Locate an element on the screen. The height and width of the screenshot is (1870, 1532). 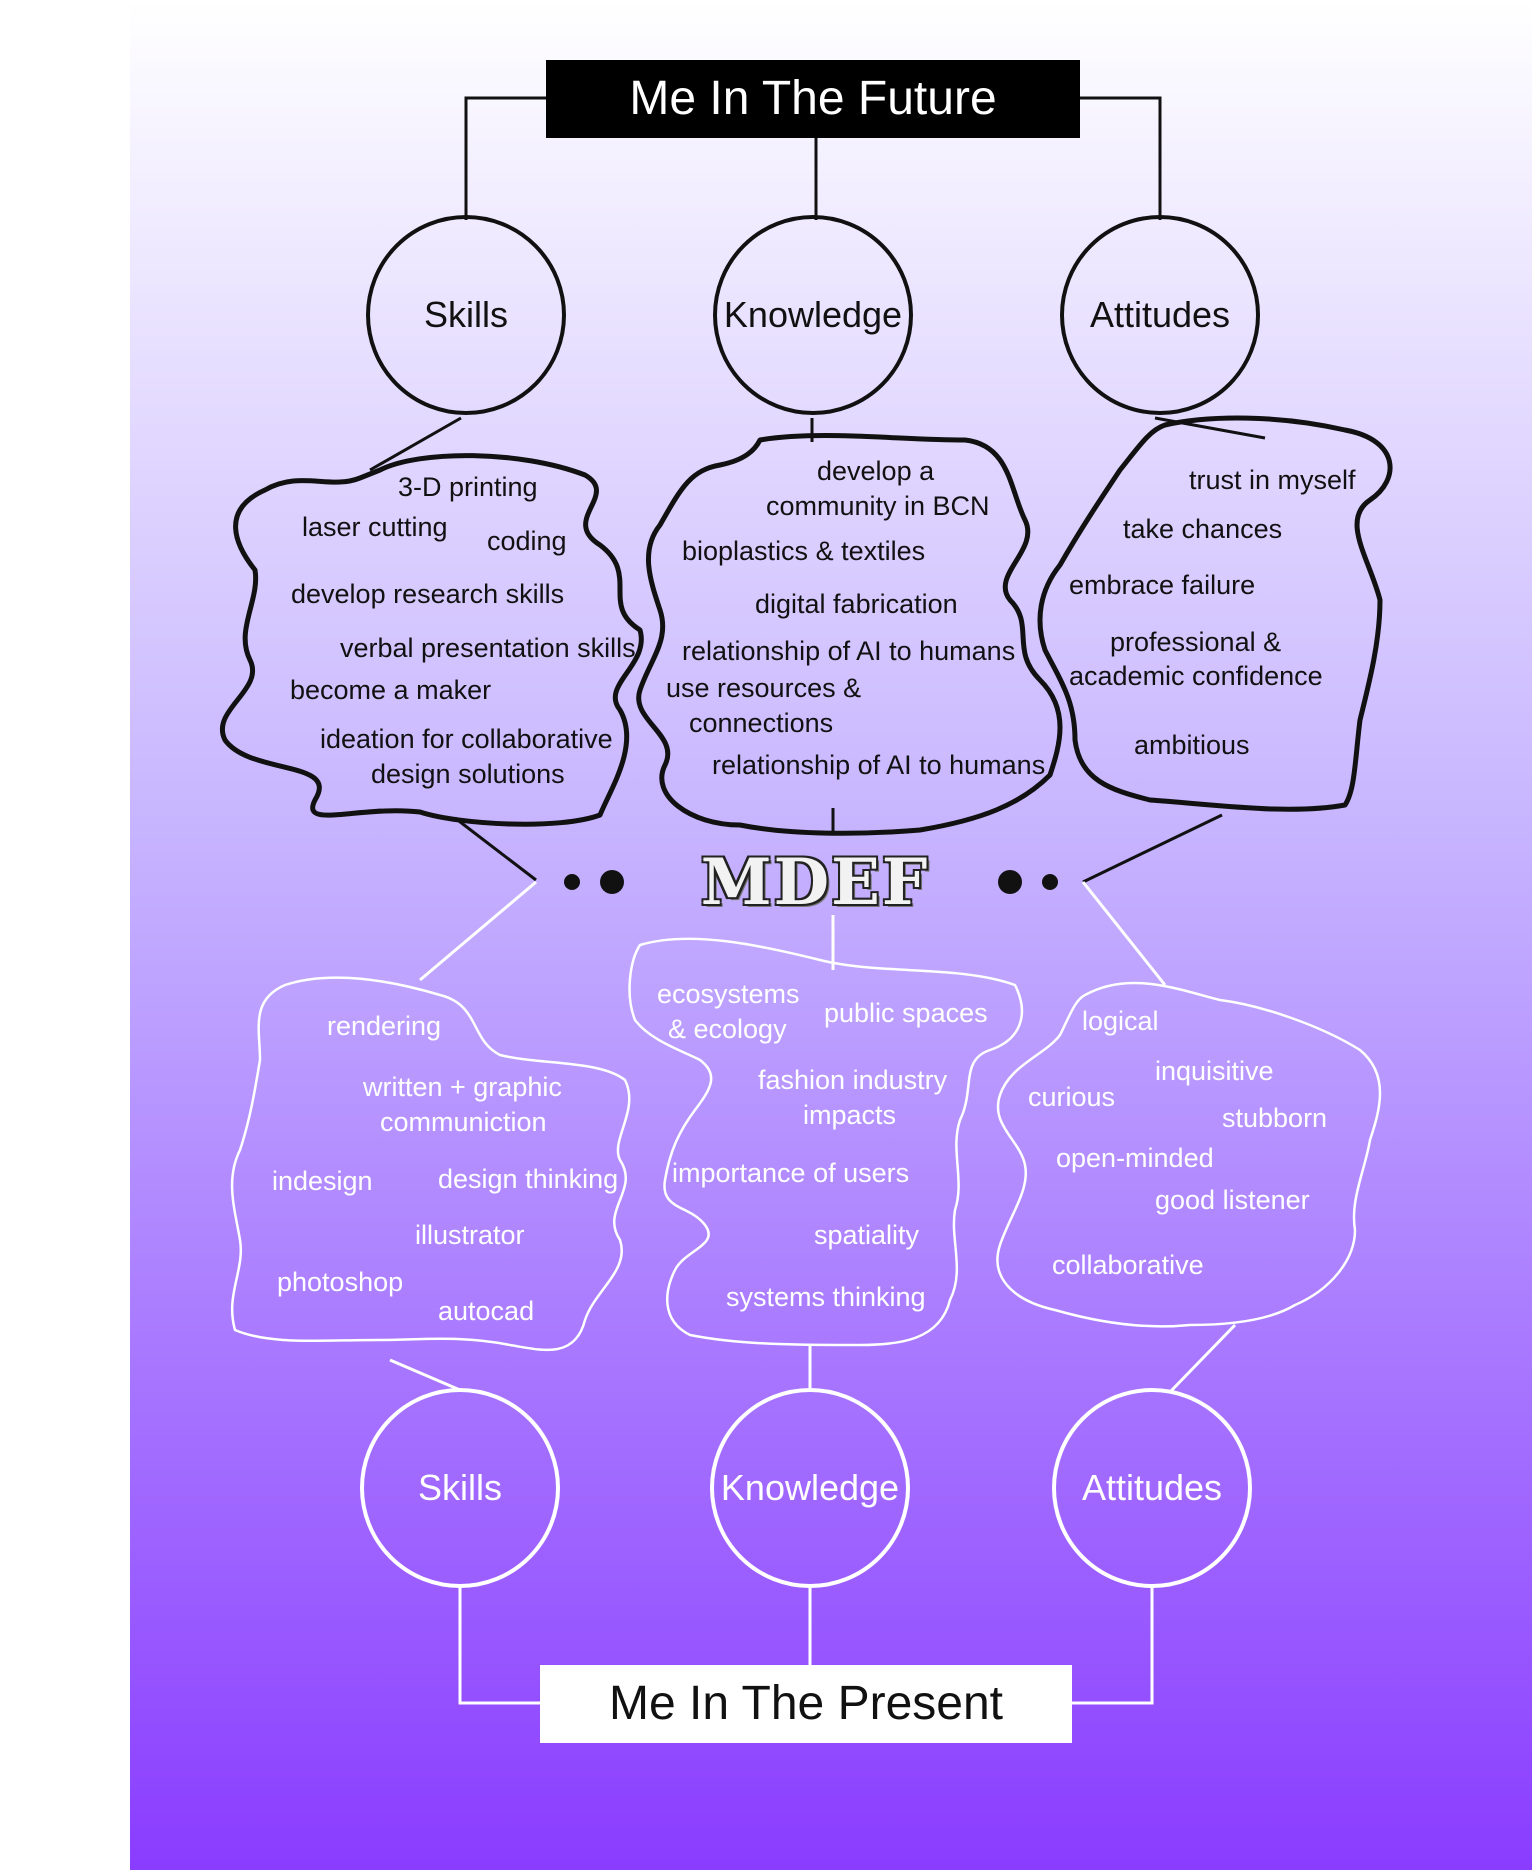
future-attitudes-circle is located at coordinates (1160, 315).